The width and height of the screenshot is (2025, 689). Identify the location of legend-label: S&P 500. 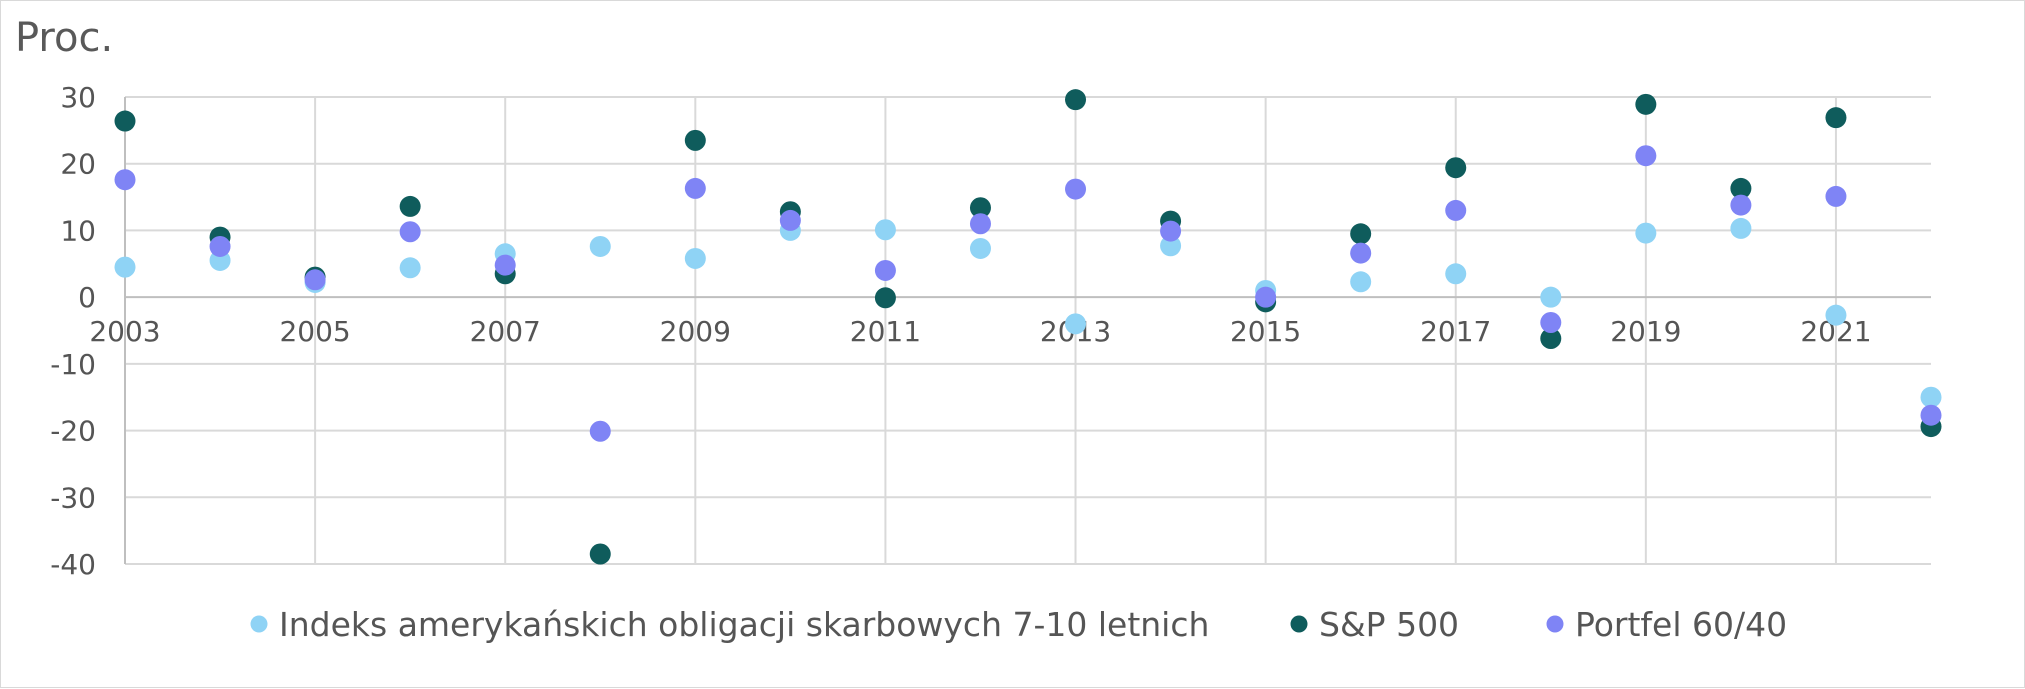
(1389, 624).